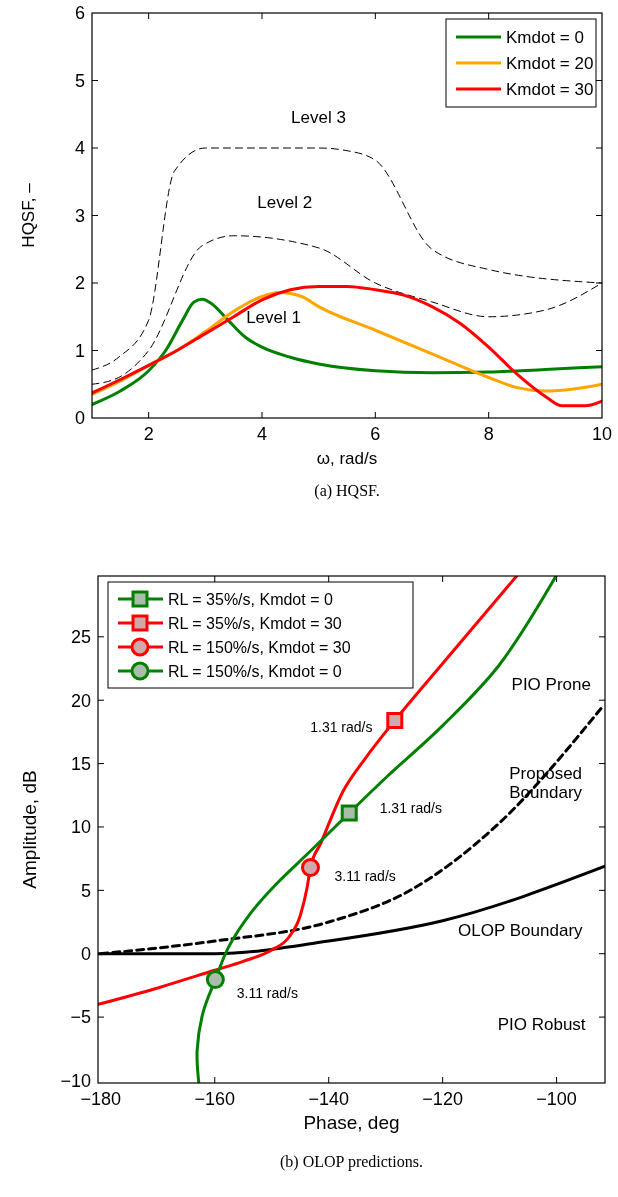  I want to click on x-tick-label: 8, so click(488, 434).